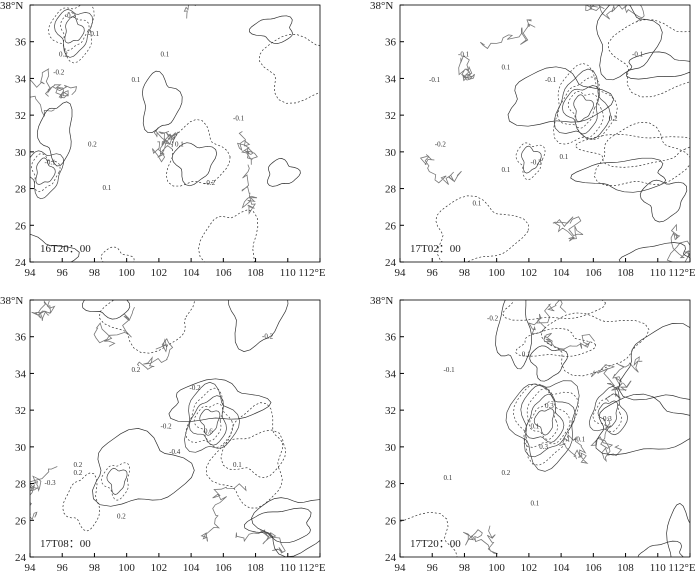  Describe the element at coordinates (21, 263) in the screenshot. I see `lat-tick-label: 24` at that location.